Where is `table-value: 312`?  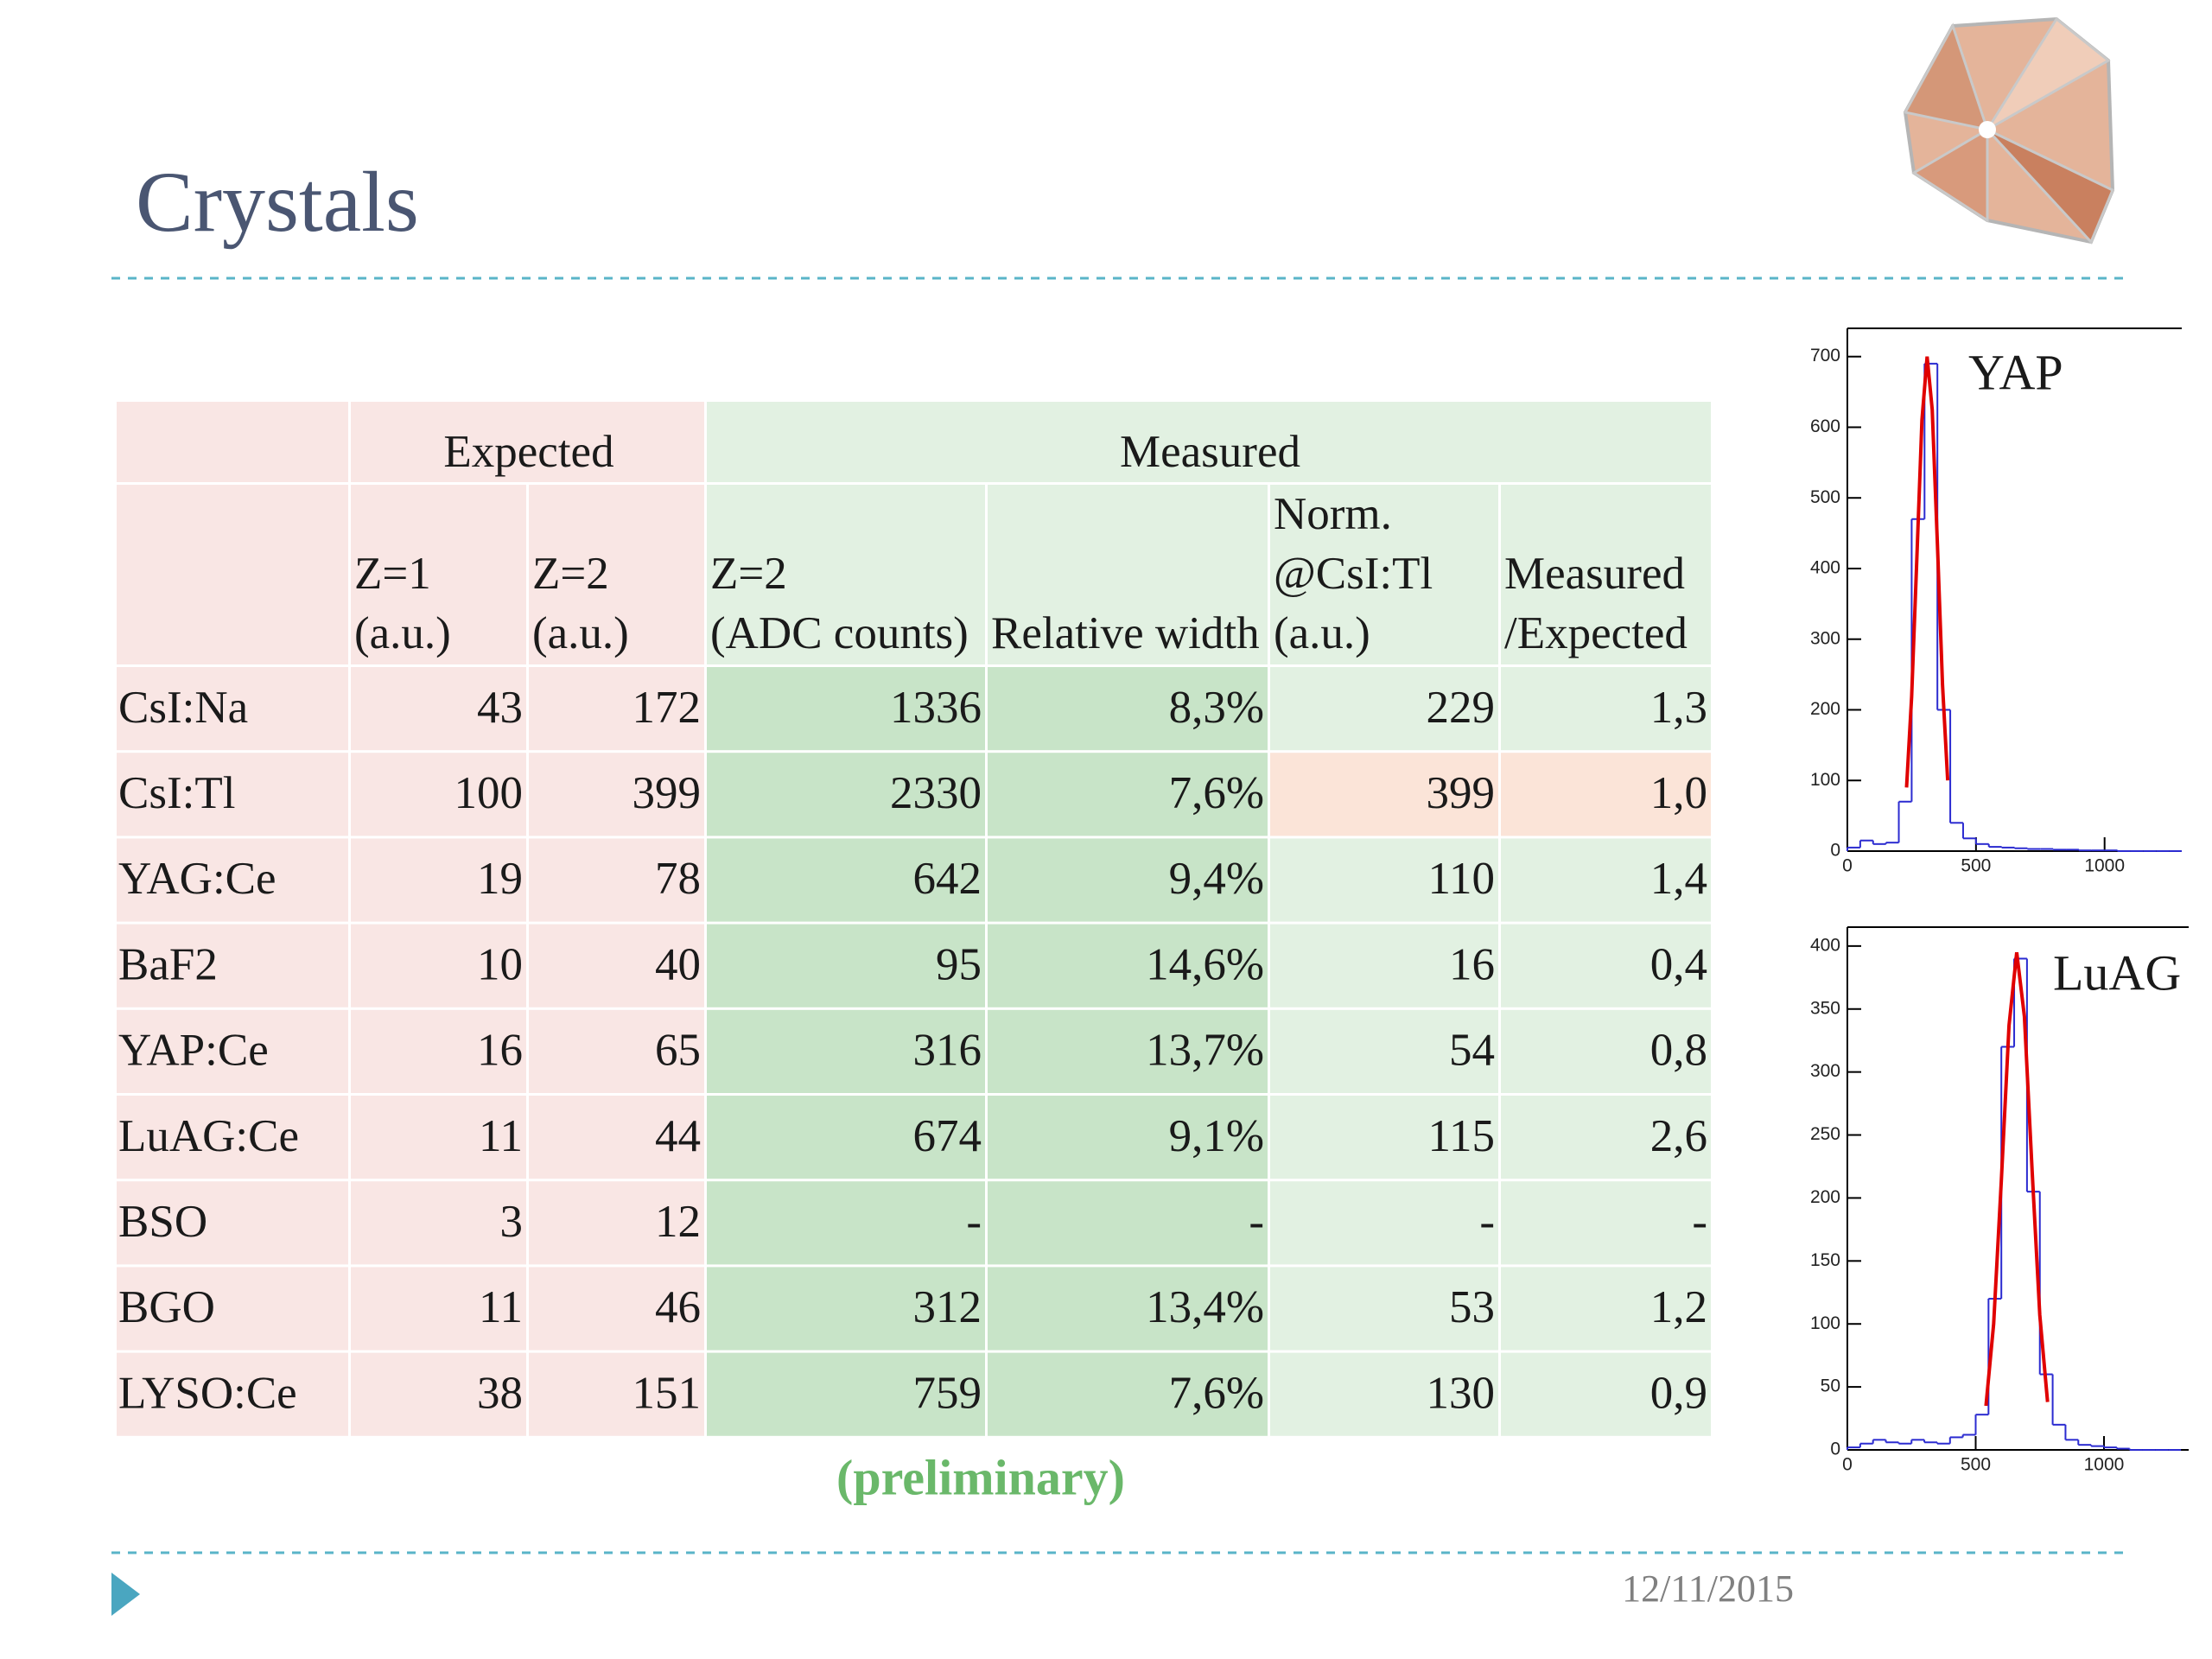
table-value: 312 is located at coordinates (947, 1307).